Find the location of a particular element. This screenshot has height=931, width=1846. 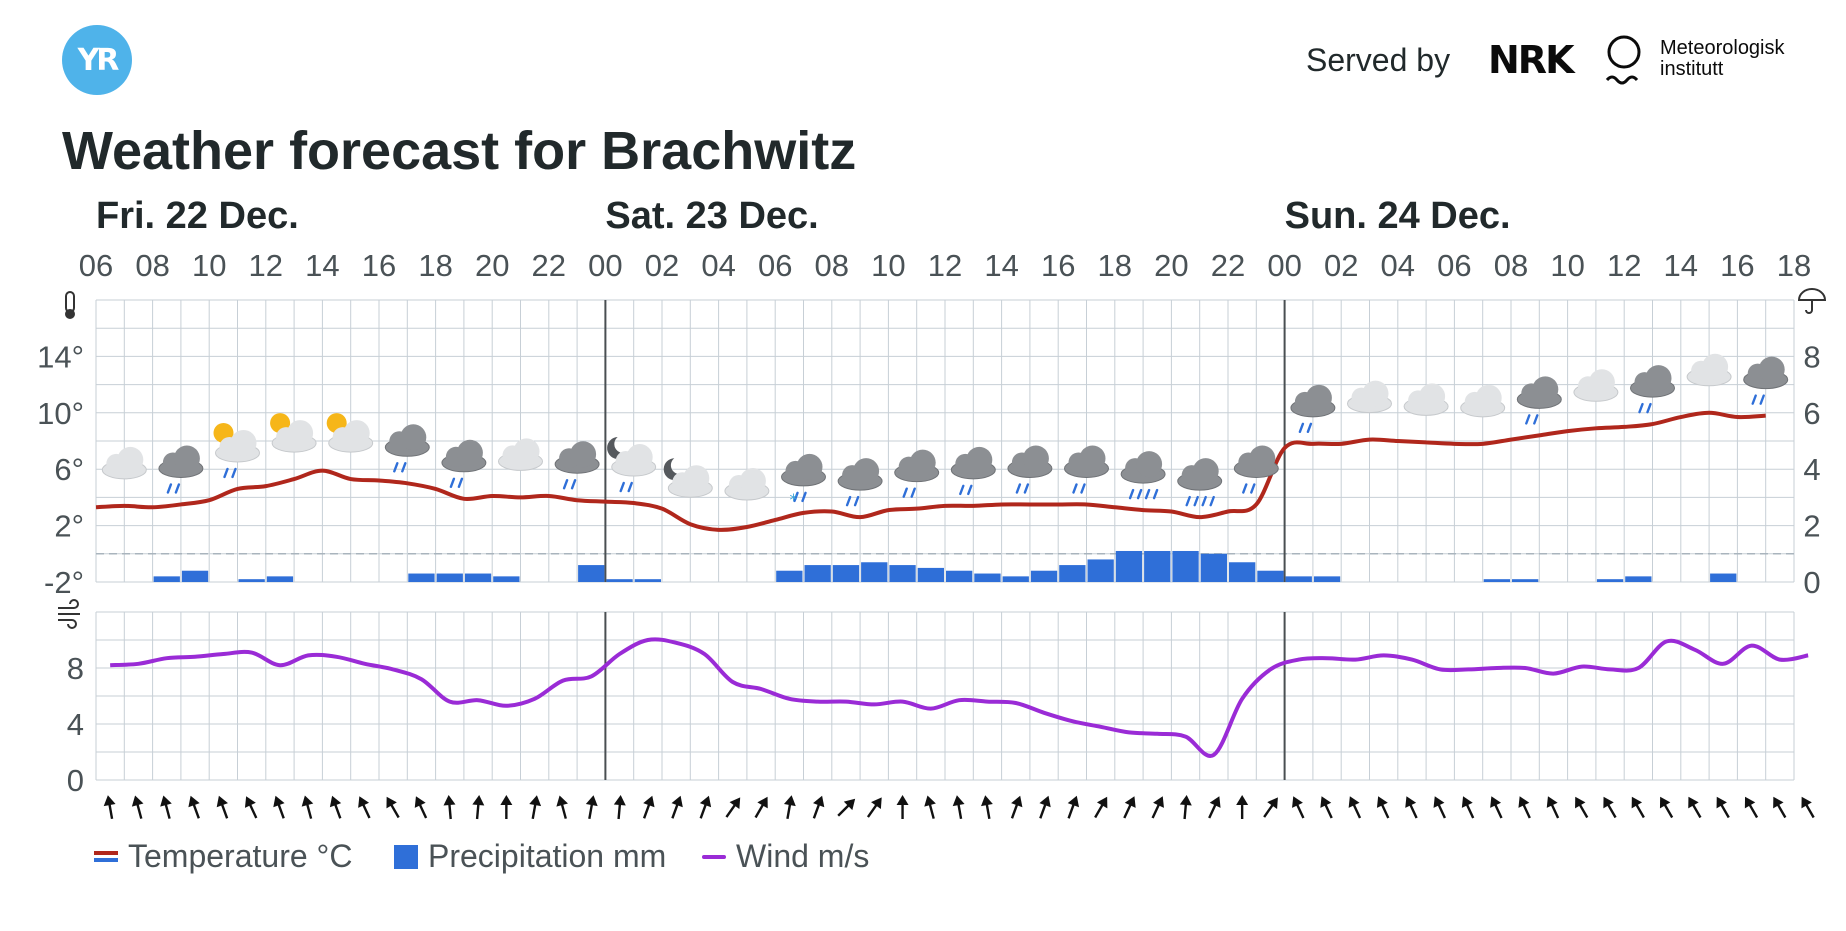

legend-precipitation-label: Precipitation mm is located at coordinates (547, 856).